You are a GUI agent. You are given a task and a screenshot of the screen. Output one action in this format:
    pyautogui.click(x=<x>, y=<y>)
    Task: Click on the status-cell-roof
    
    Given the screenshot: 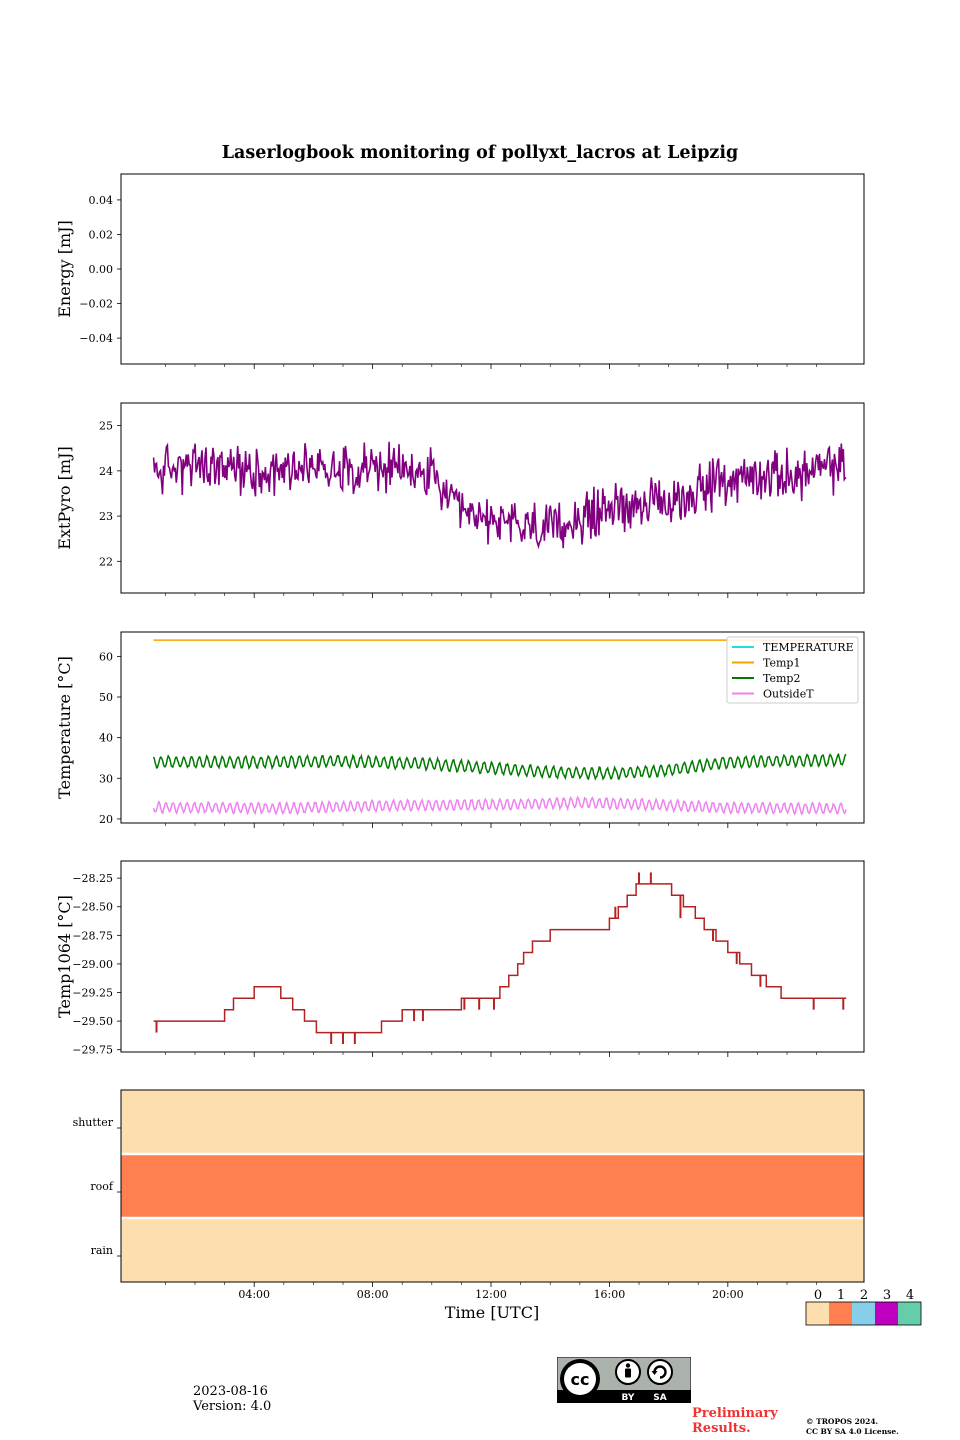 What is the action you would take?
    pyautogui.click(x=492, y=1186)
    